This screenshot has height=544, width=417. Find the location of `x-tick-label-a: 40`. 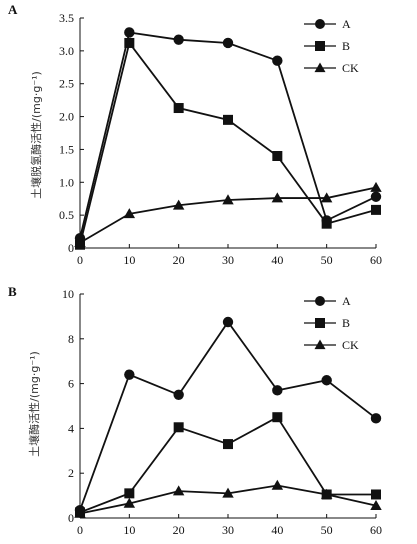

x-tick-label-a: 40 is located at coordinates (277, 260).